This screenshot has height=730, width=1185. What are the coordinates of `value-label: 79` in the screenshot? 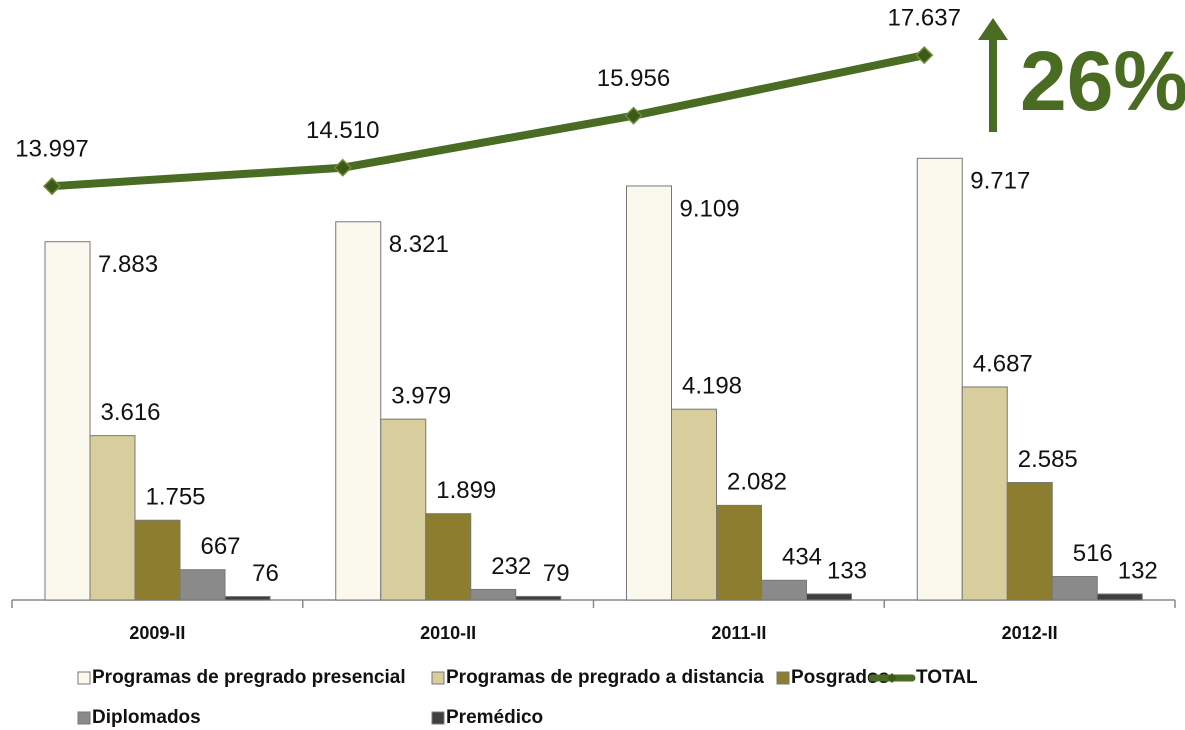 It's located at (556, 573).